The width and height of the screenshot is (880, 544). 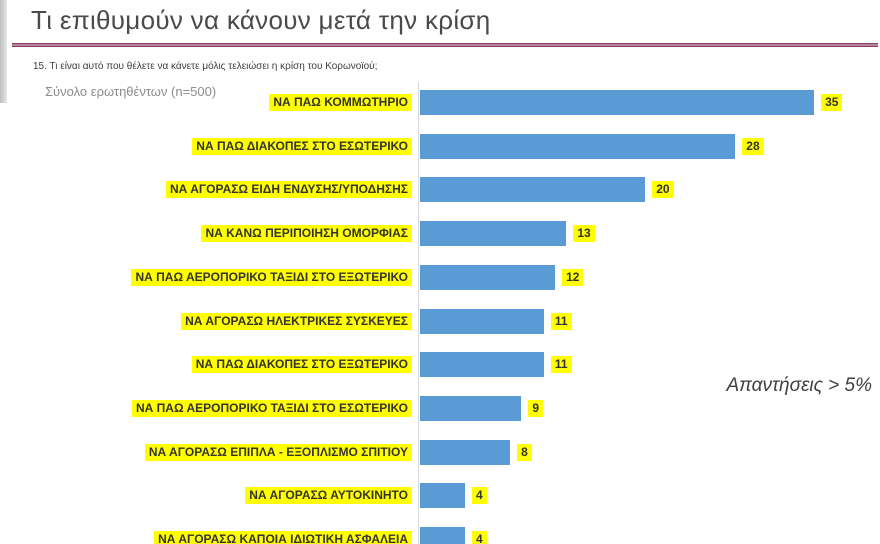 What do you see at coordinates (524, 452) in the screenshot?
I see `value-label: 8` at bounding box center [524, 452].